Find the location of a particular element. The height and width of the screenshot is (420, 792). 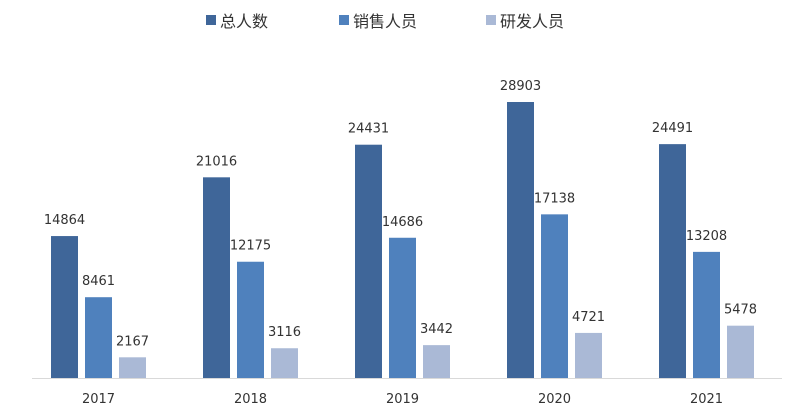

legend-label-1: 总人数 is located at coordinates (244, 21).